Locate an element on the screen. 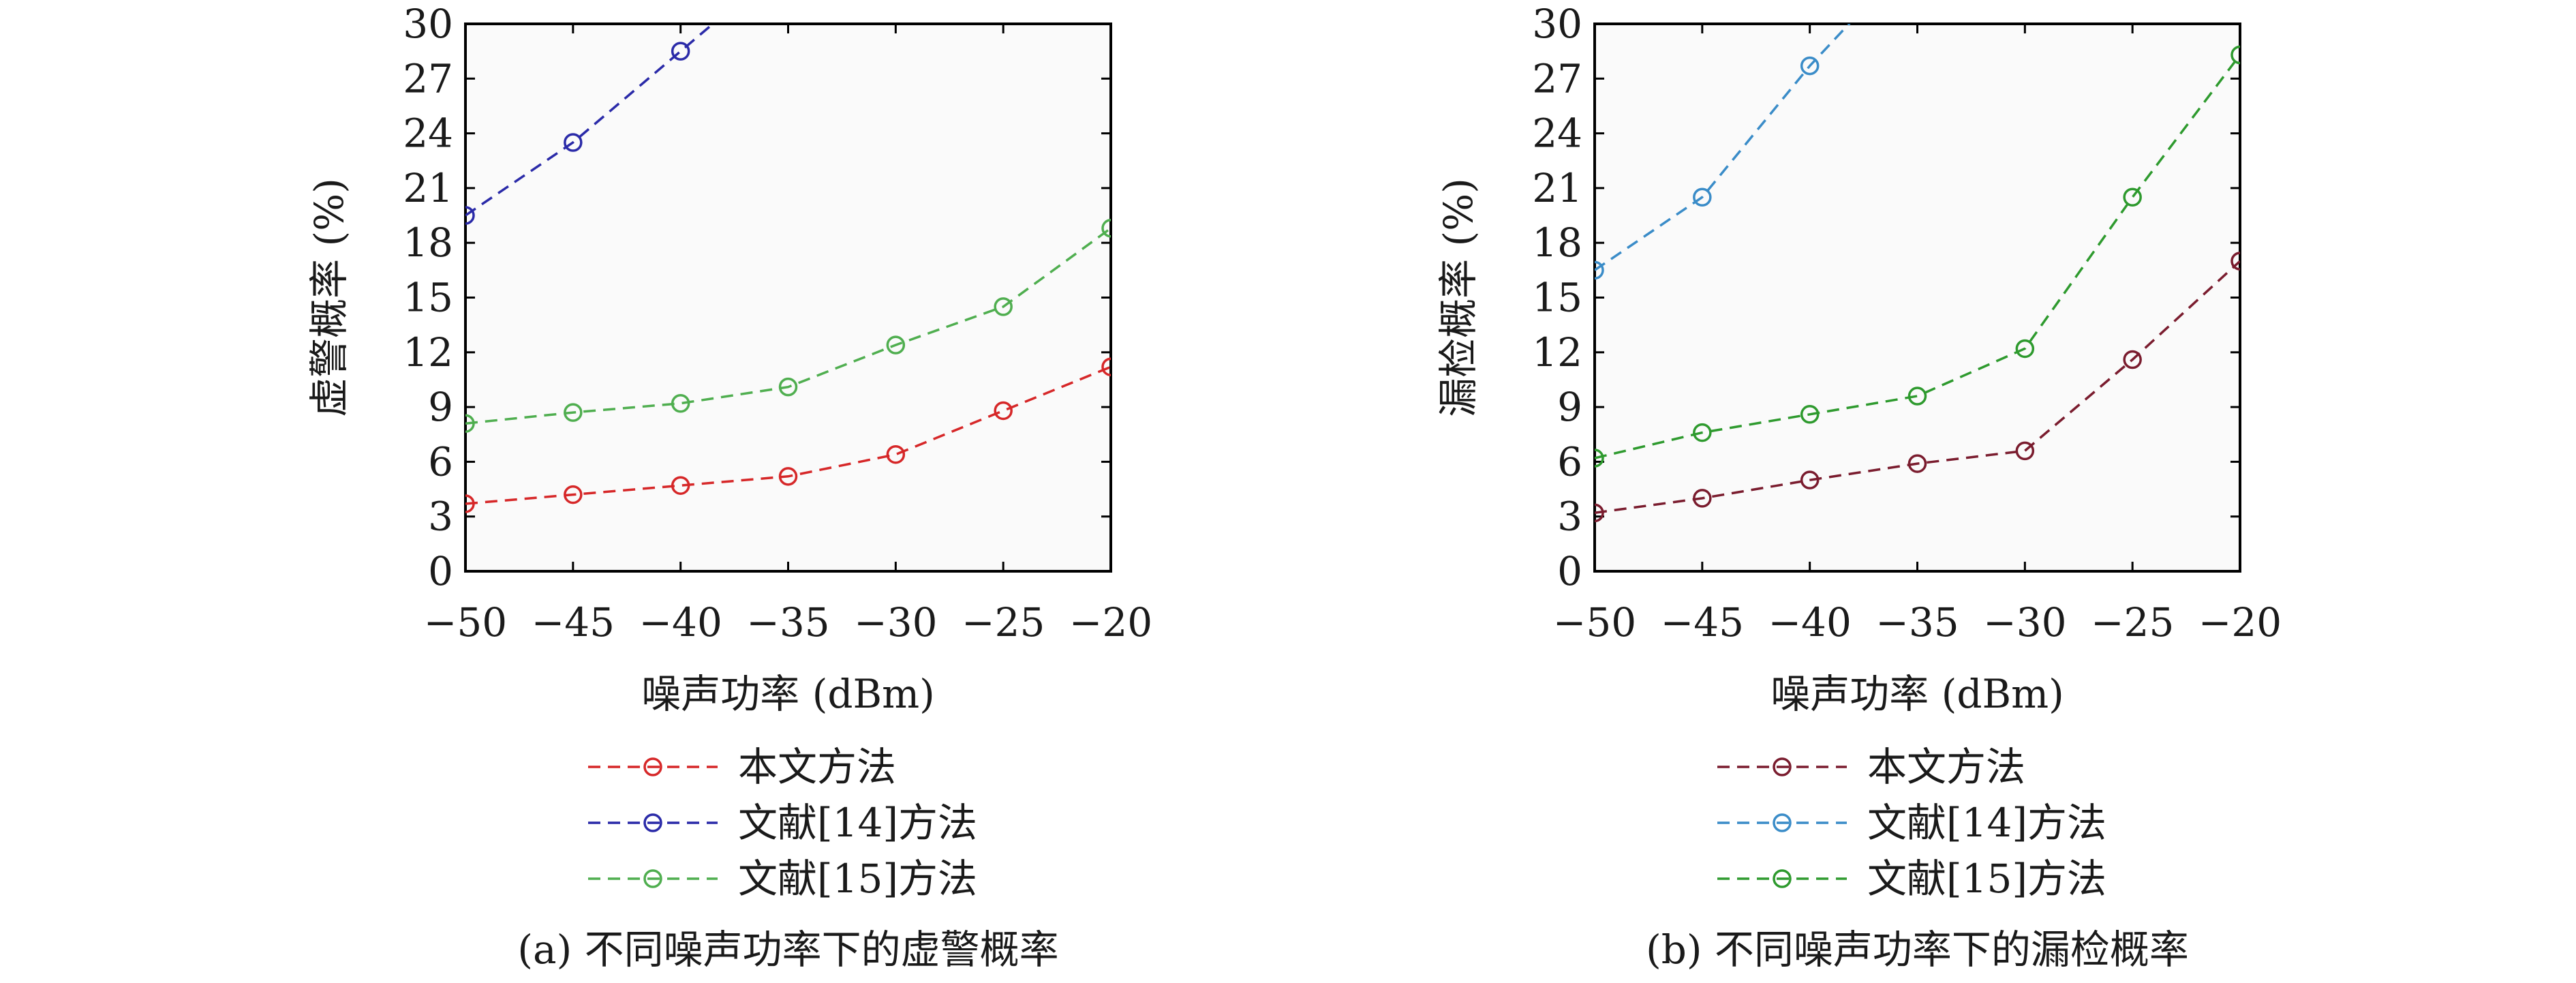 This screenshot has width=2576, height=983. panel-caption: (b) 不同噪声功率下的漏检概率 is located at coordinates (1917, 950).